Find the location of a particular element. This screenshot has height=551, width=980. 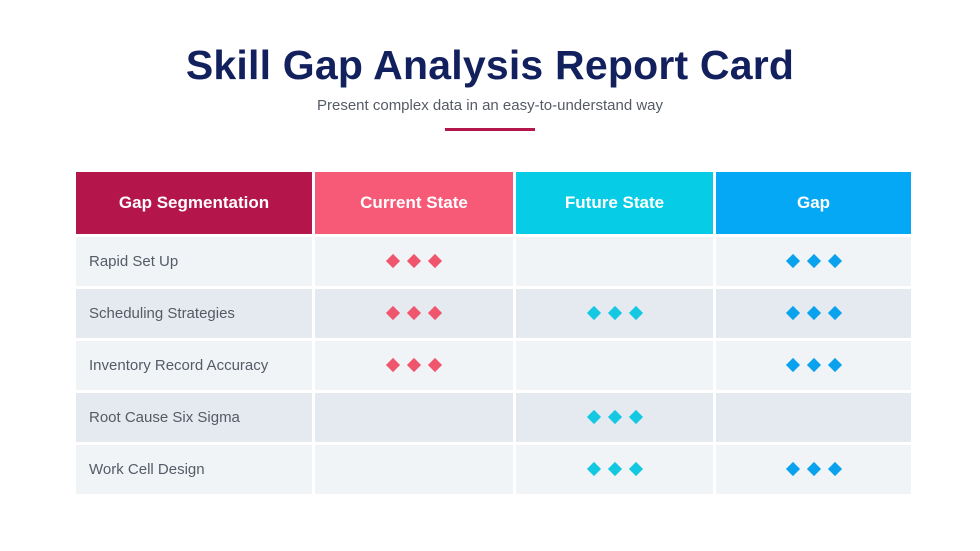

row-label: Root Cause Six Sigma is located at coordinates (195, 416).